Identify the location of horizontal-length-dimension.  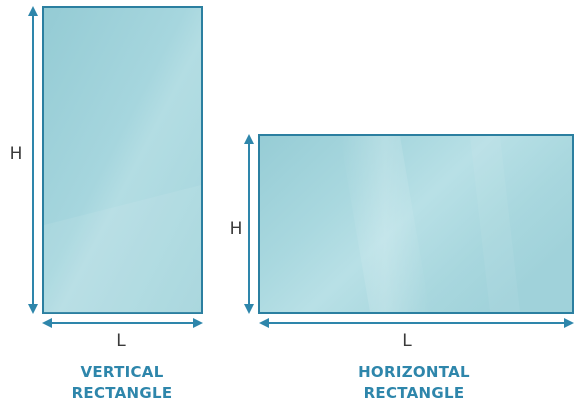
(416, 323).